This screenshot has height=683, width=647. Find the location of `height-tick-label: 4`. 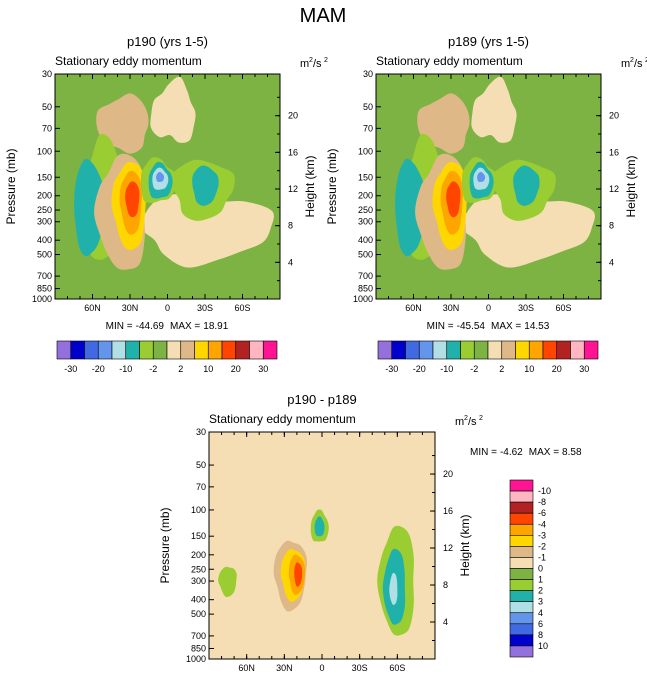

height-tick-label: 4 is located at coordinates (445, 622).